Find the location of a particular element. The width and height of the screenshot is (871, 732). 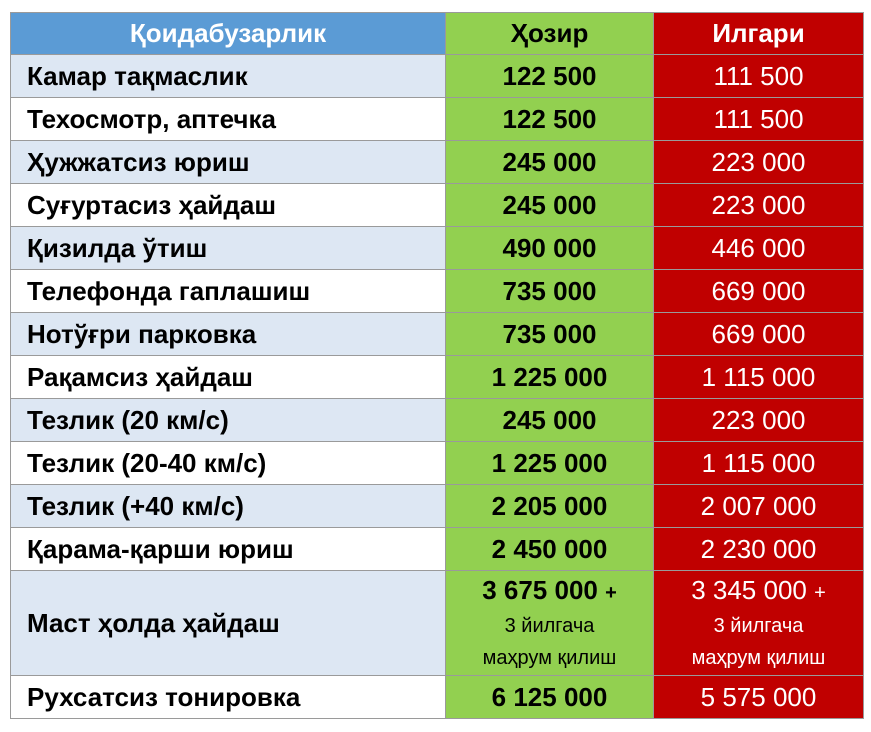

table-row: Қарама-қарши юриш 2 450 000 2 230 000 is located at coordinates (437, 549).